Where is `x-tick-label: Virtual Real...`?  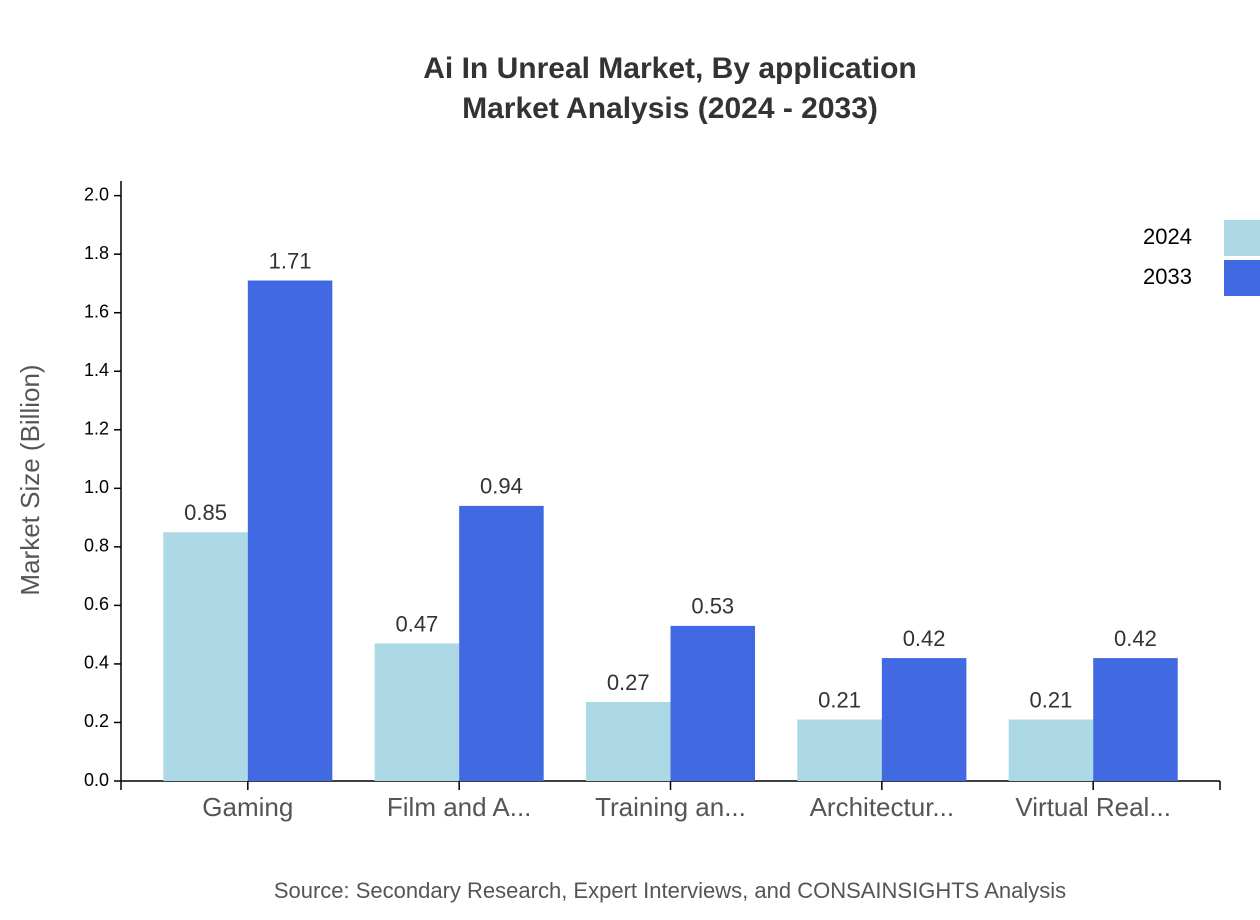
x-tick-label: Virtual Real... is located at coordinates (1093, 807).